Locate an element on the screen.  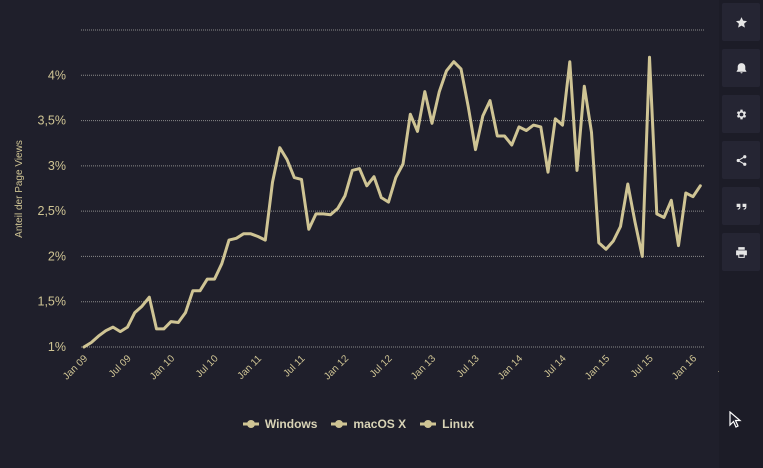
settings-button is located at coordinates (741, 114).